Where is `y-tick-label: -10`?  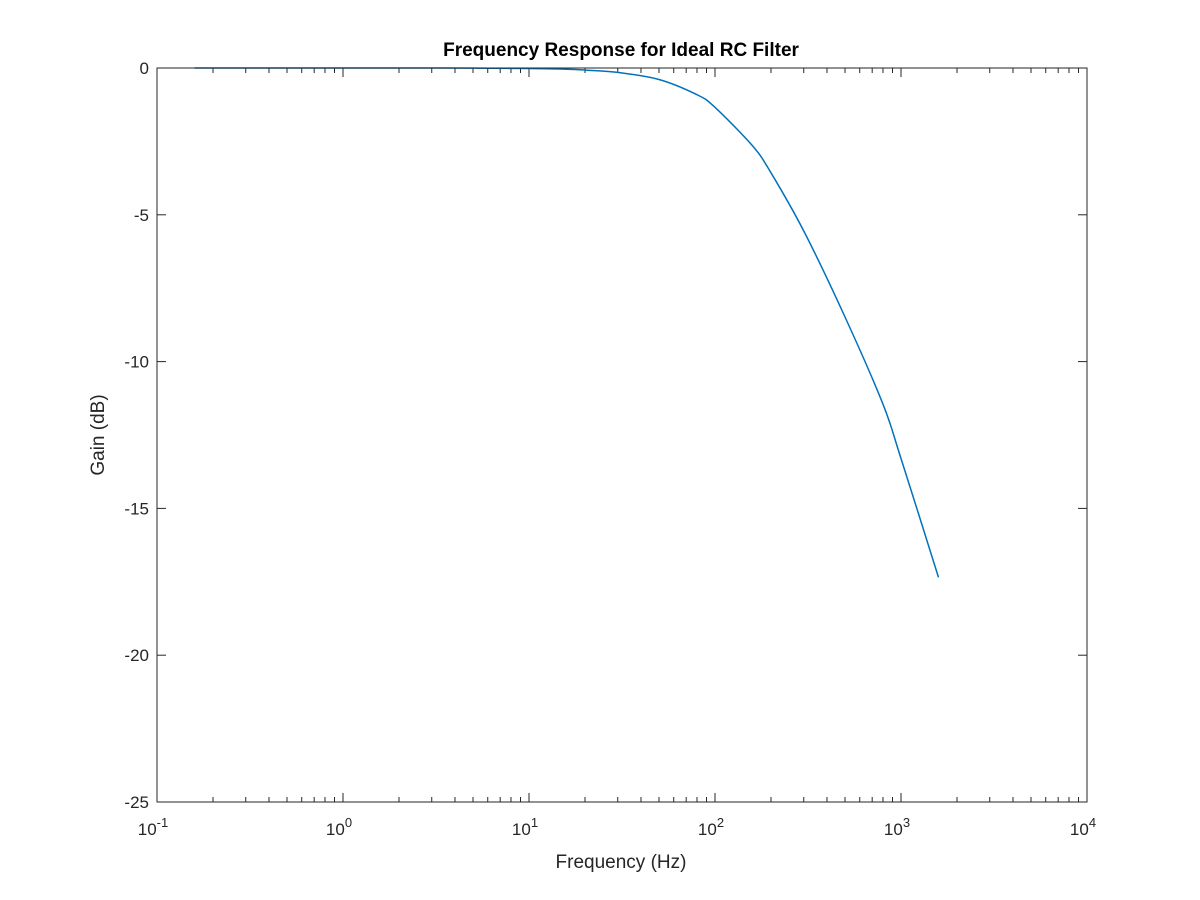
y-tick-label: -10 is located at coordinates (136, 362).